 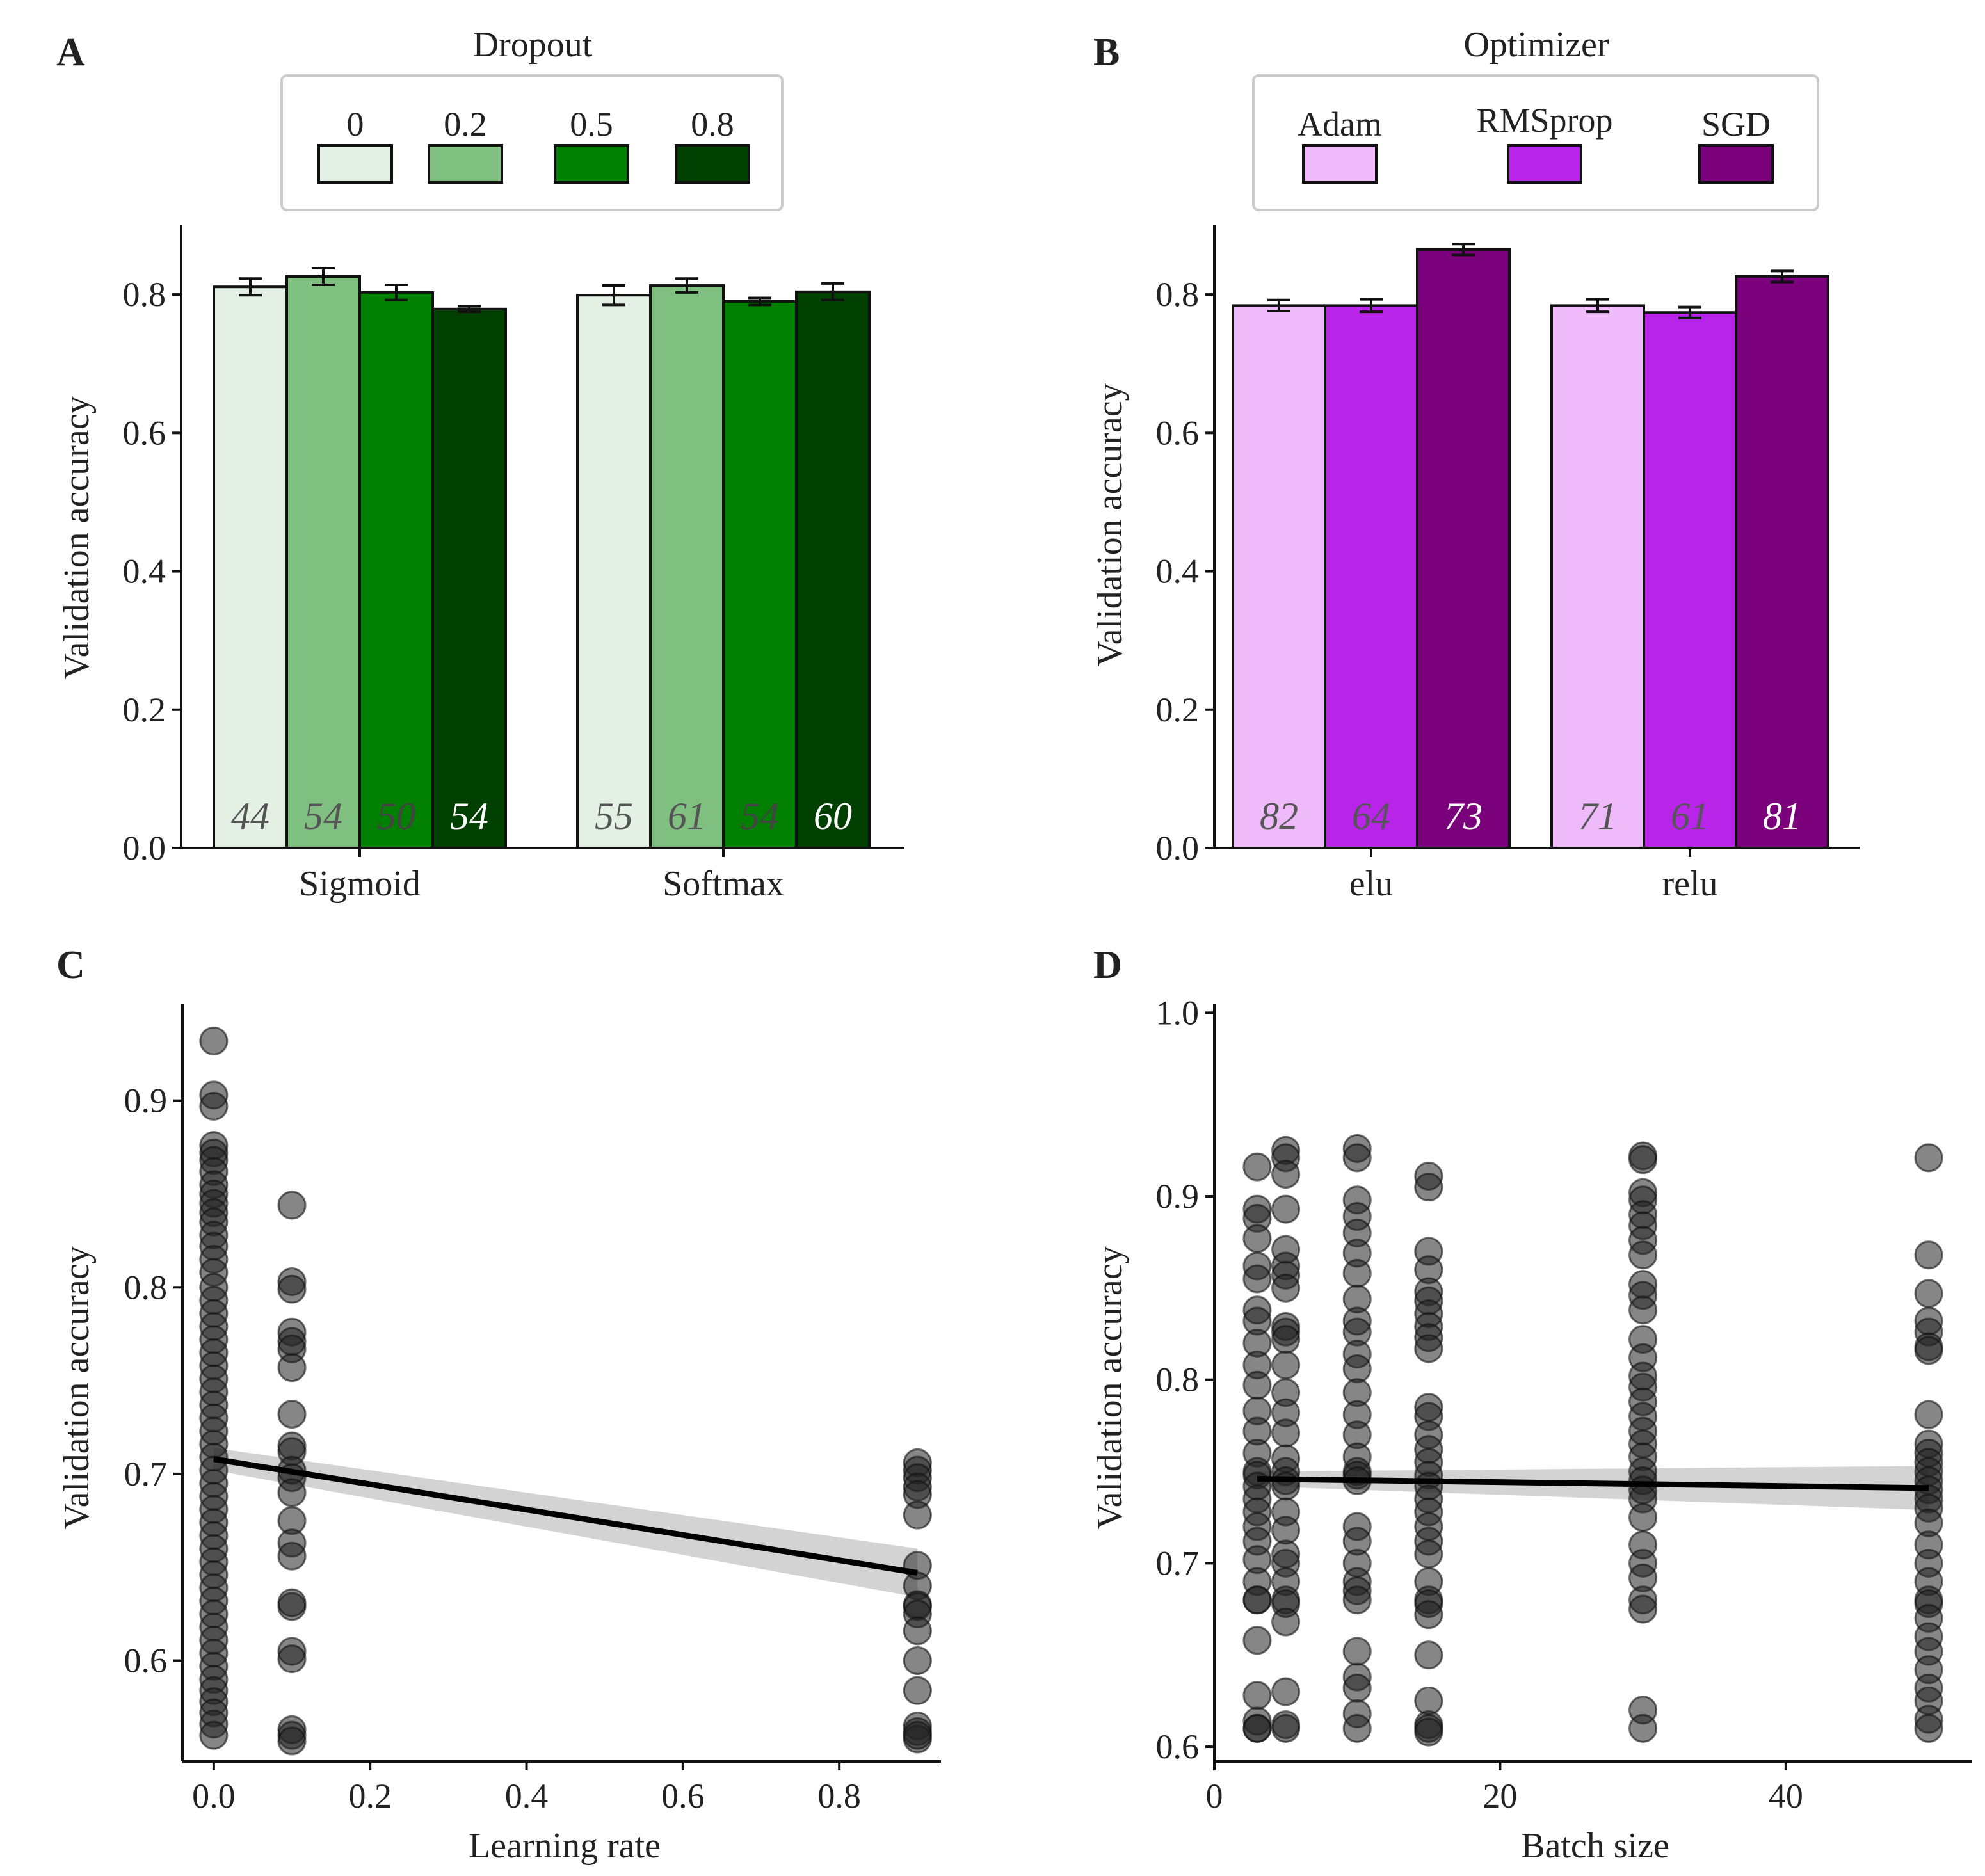 I want to click on confidence-band, so click(x=565, y=1523).